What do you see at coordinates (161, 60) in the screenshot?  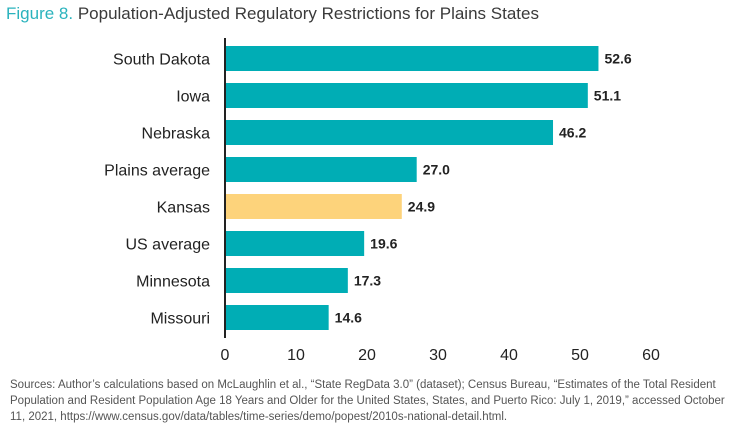 I see `category-label: South Dakota` at bounding box center [161, 60].